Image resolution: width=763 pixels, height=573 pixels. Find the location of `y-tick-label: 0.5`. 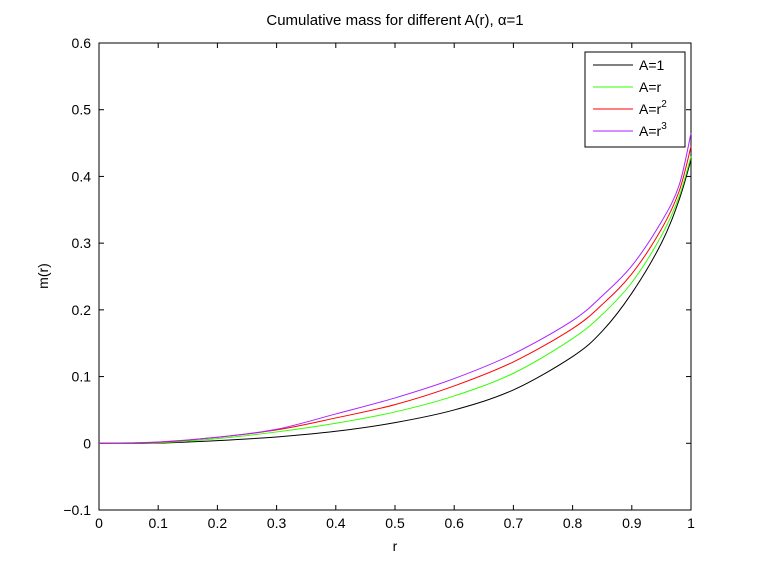

y-tick-label: 0.5 is located at coordinates (82, 110).